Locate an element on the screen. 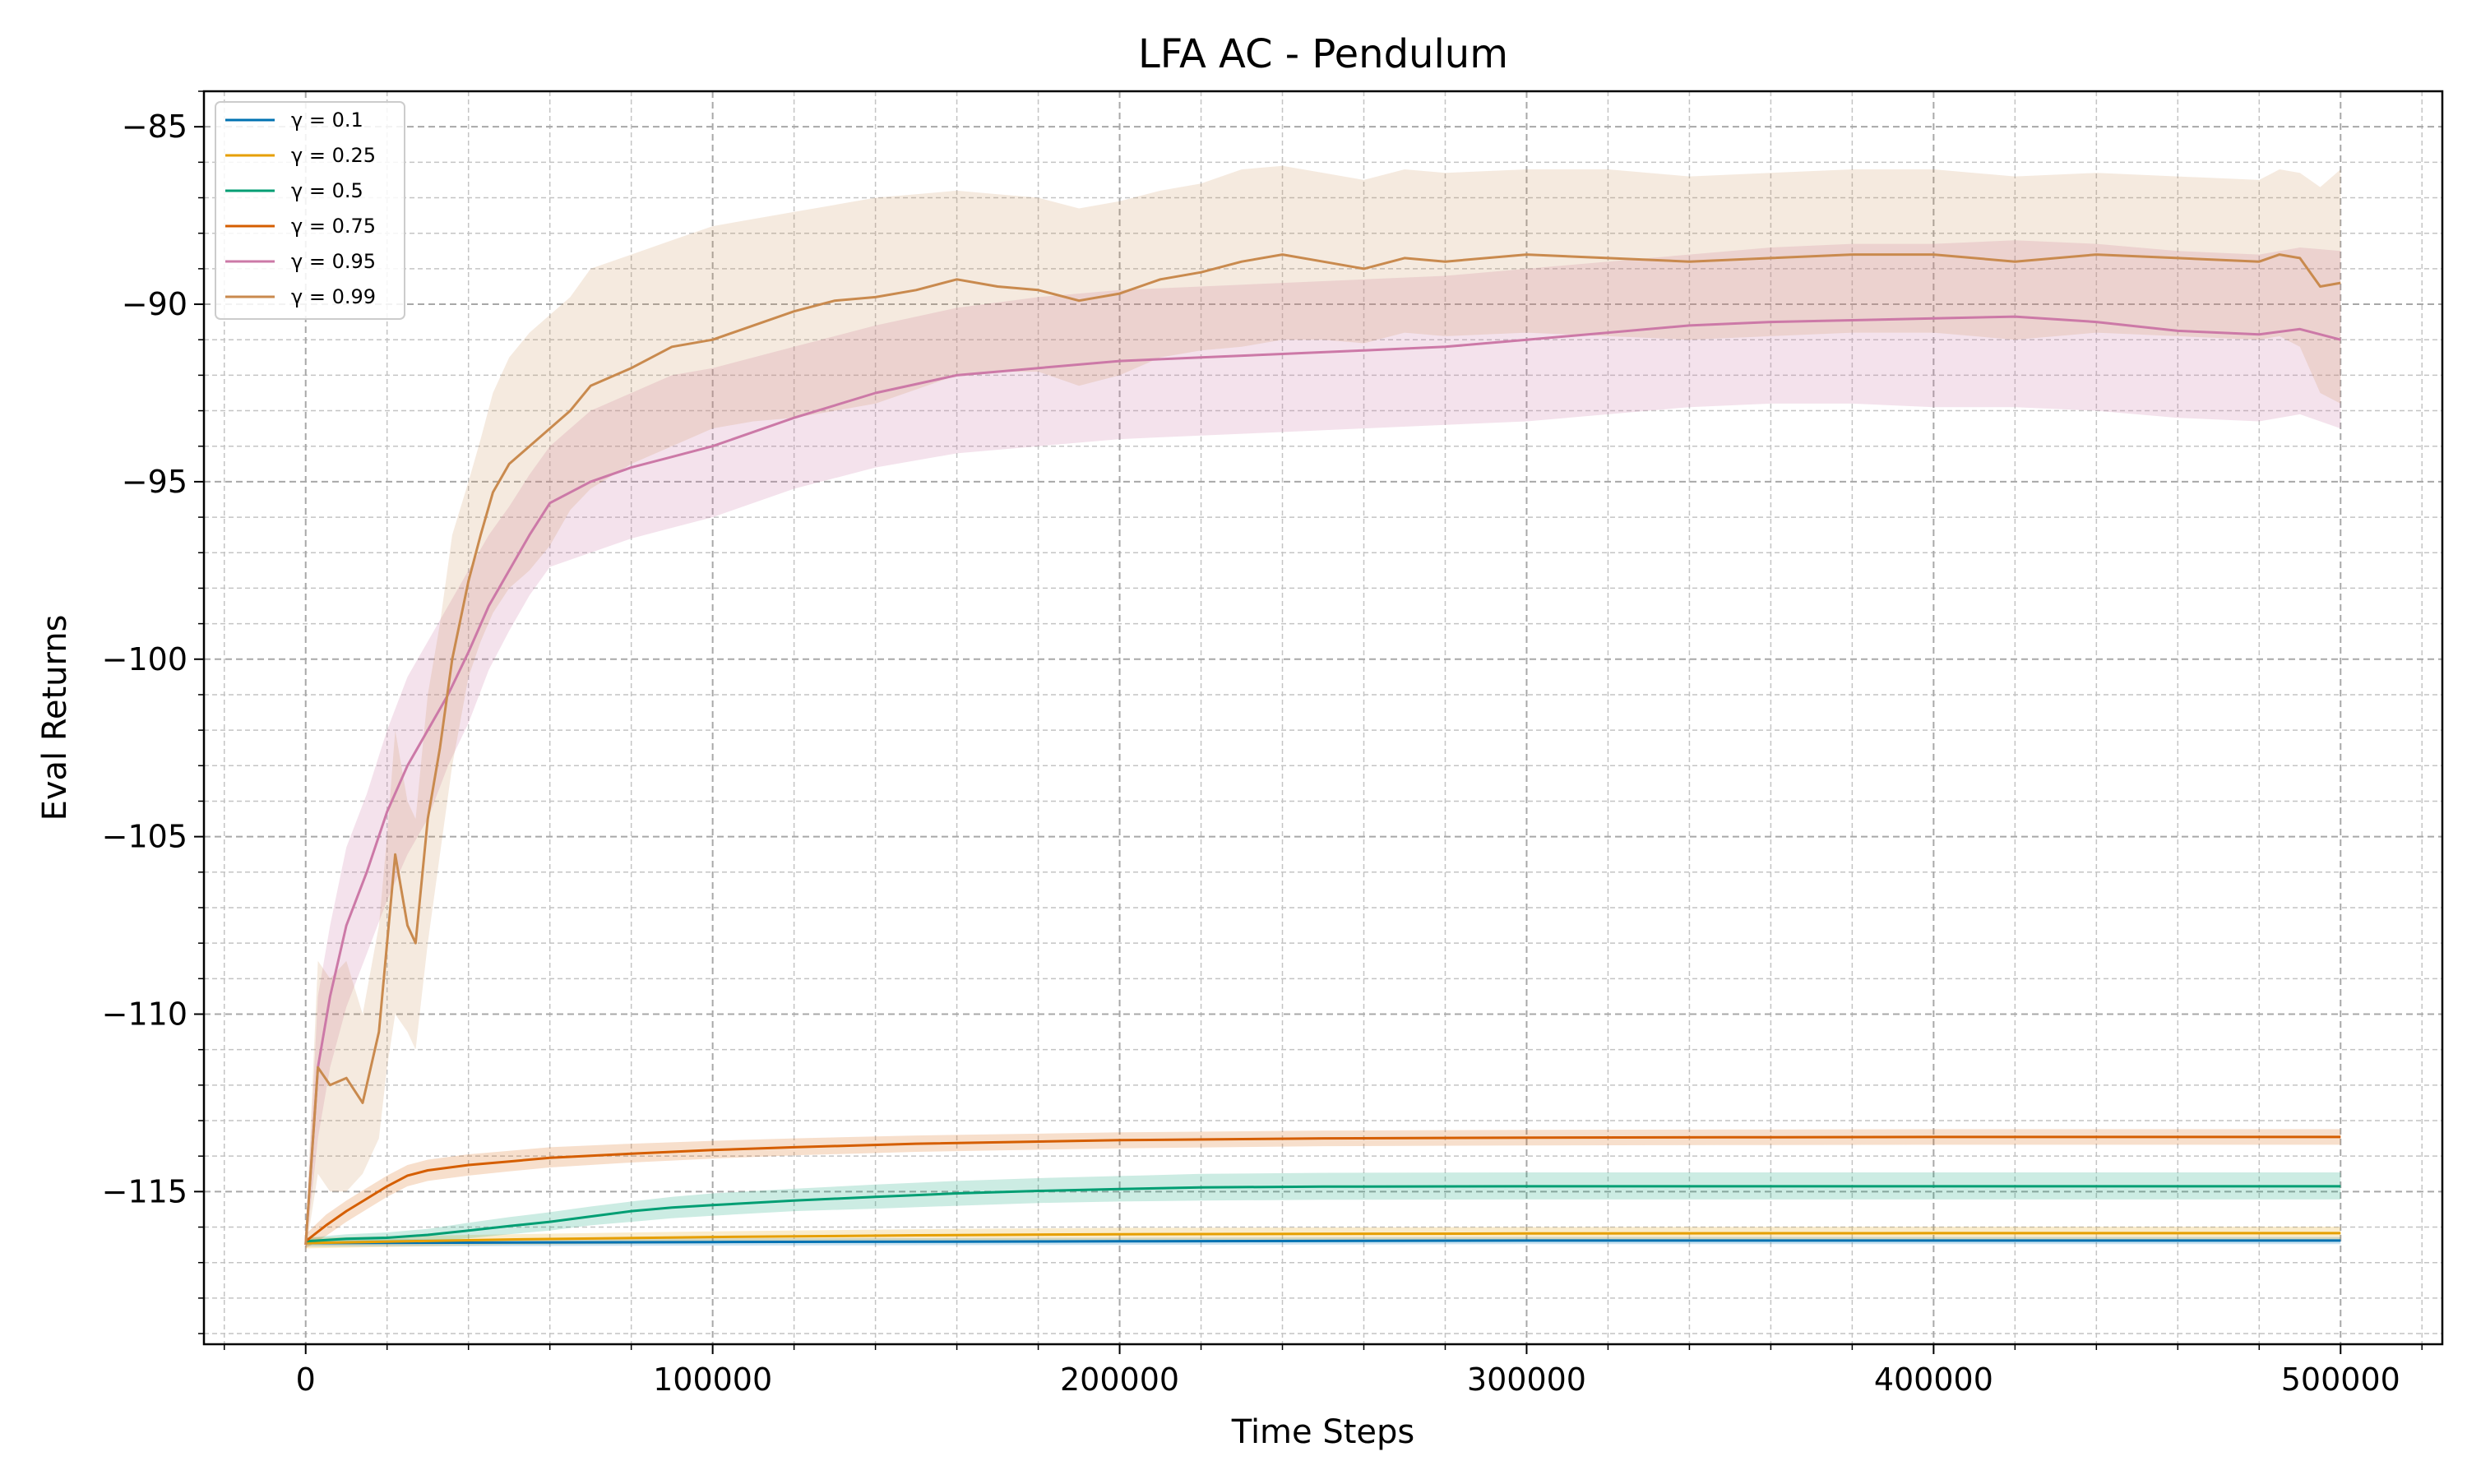 This screenshot has width=2467, height=1484. legend-label: γ = 0.75 is located at coordinates (333, 227).